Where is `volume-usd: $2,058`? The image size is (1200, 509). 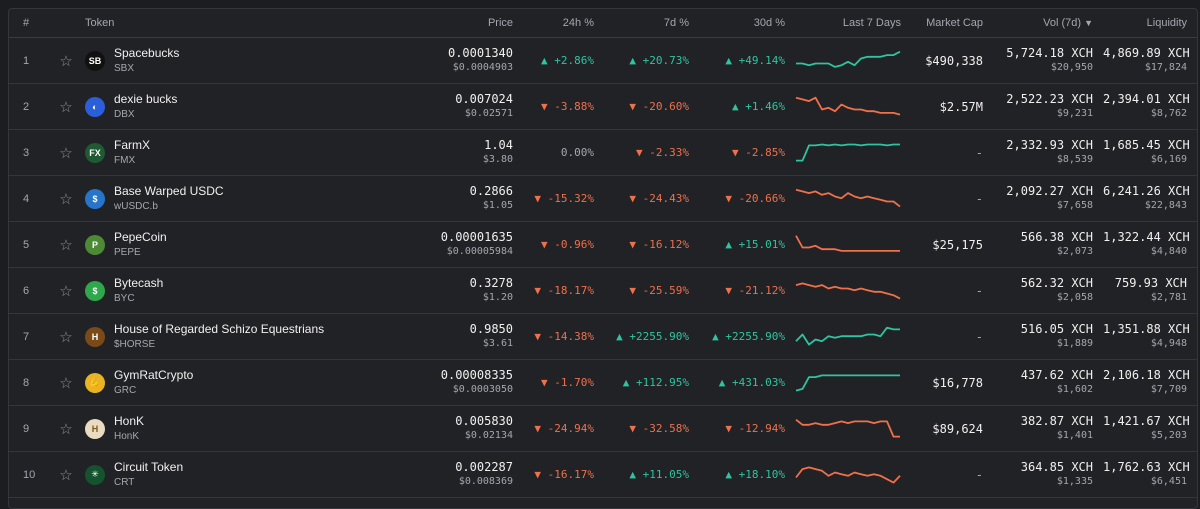
volume-usd: $2,058 is located at coordinates (1074, 297).